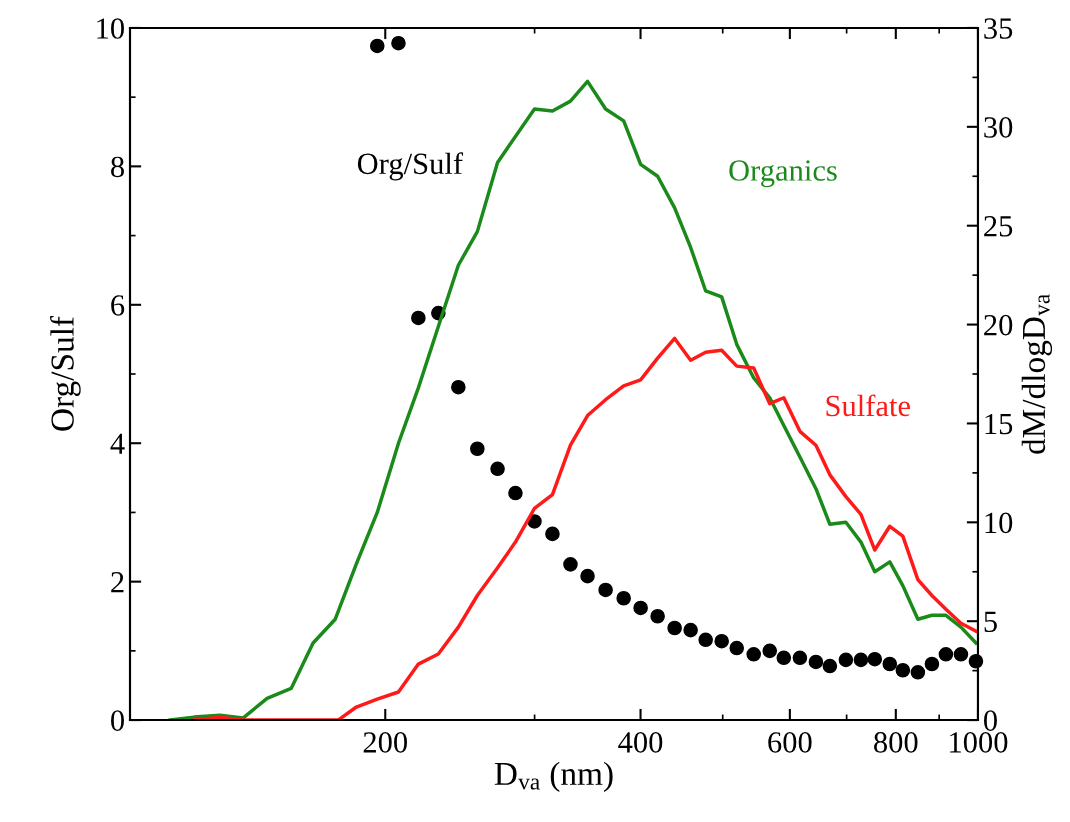  I want to click on x-tick-label: 600, so click(790, 742).